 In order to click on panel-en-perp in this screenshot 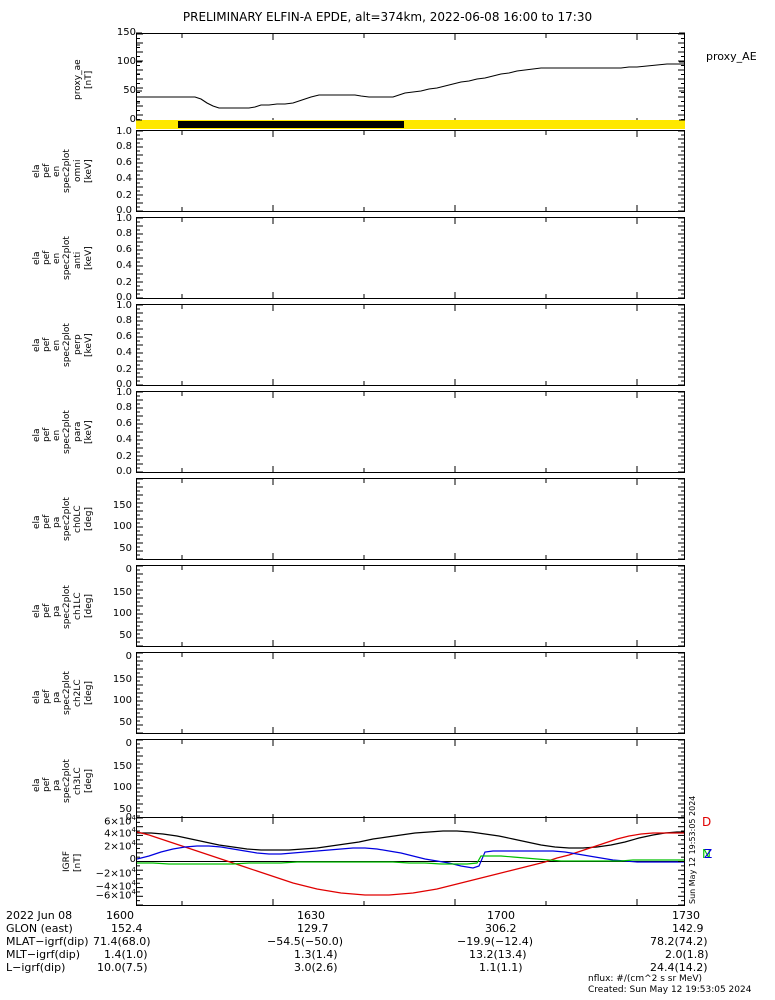, I will do `click(410, 345)`.